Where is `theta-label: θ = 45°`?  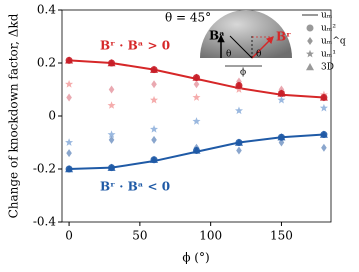 theta-label: θ = 45° is located at coordinates (188, 18).